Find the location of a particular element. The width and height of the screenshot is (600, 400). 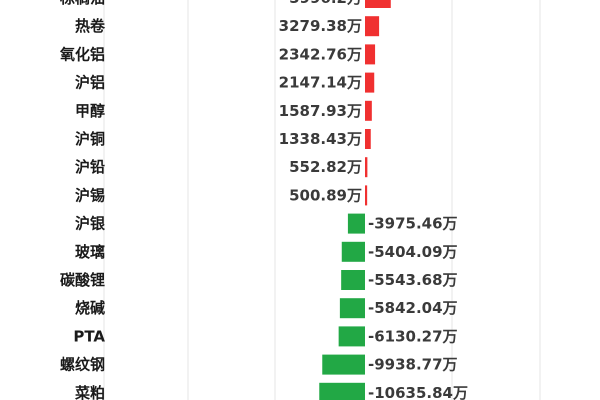

value-label: -9938.77万 is located at coordinates (413, 365).